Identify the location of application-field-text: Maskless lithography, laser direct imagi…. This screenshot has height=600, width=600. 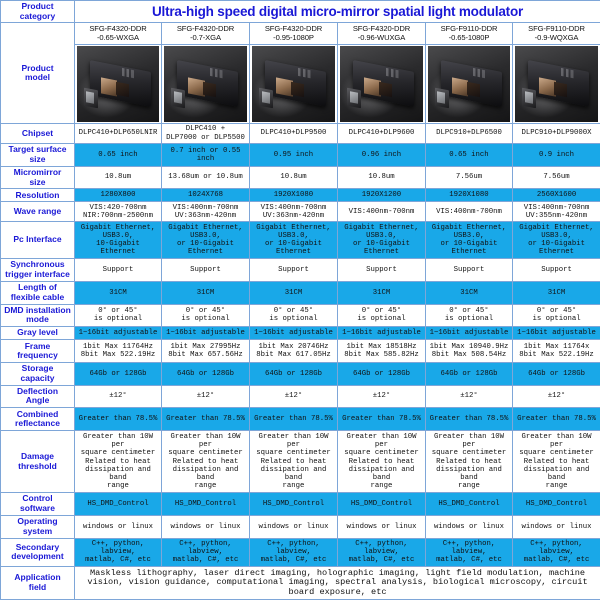
(336, 582).